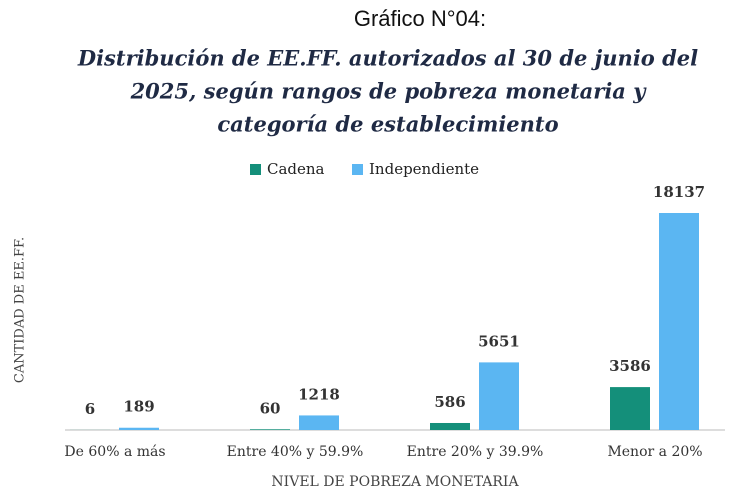  What do you see at coordinates (499, 341) in the screenshot?
I see `data-label: 5651` at bounding box center [499, 341].